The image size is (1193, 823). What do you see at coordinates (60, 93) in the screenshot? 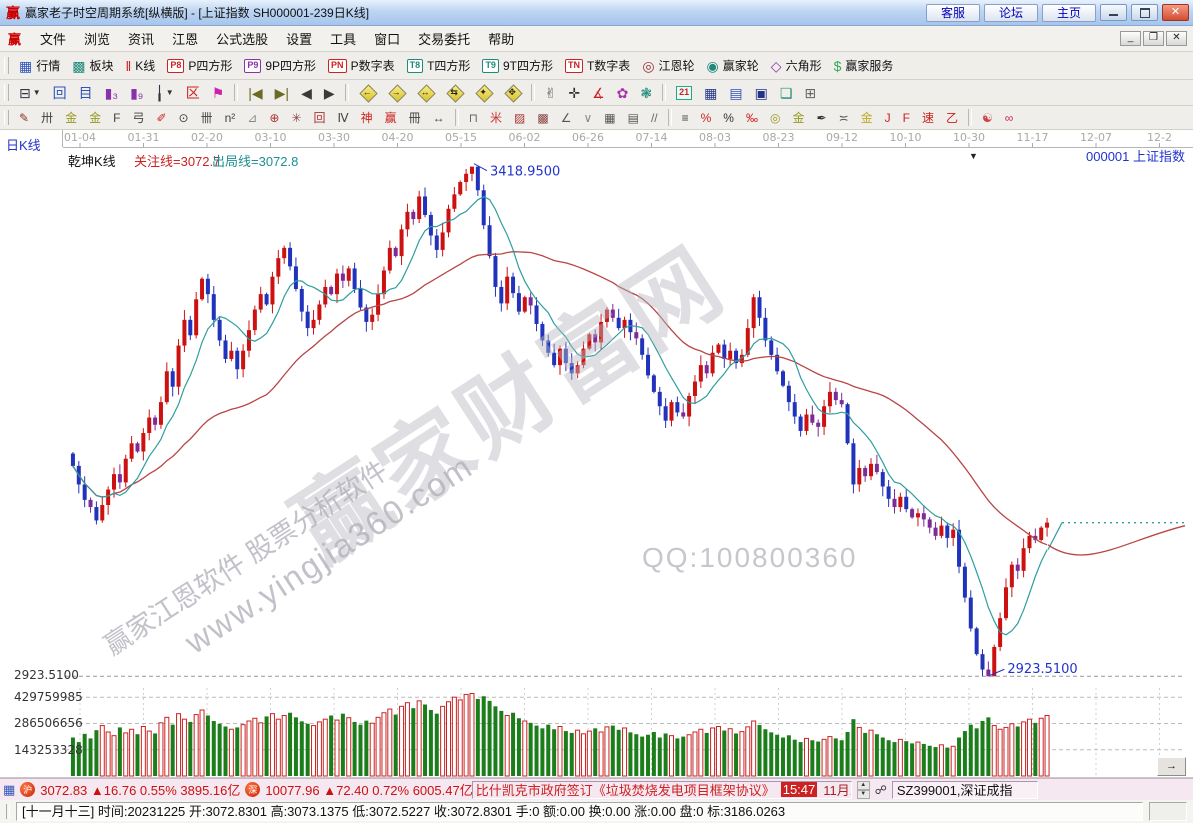
I see `overlap-windows-button: 回` at bounding box center [60, 93].